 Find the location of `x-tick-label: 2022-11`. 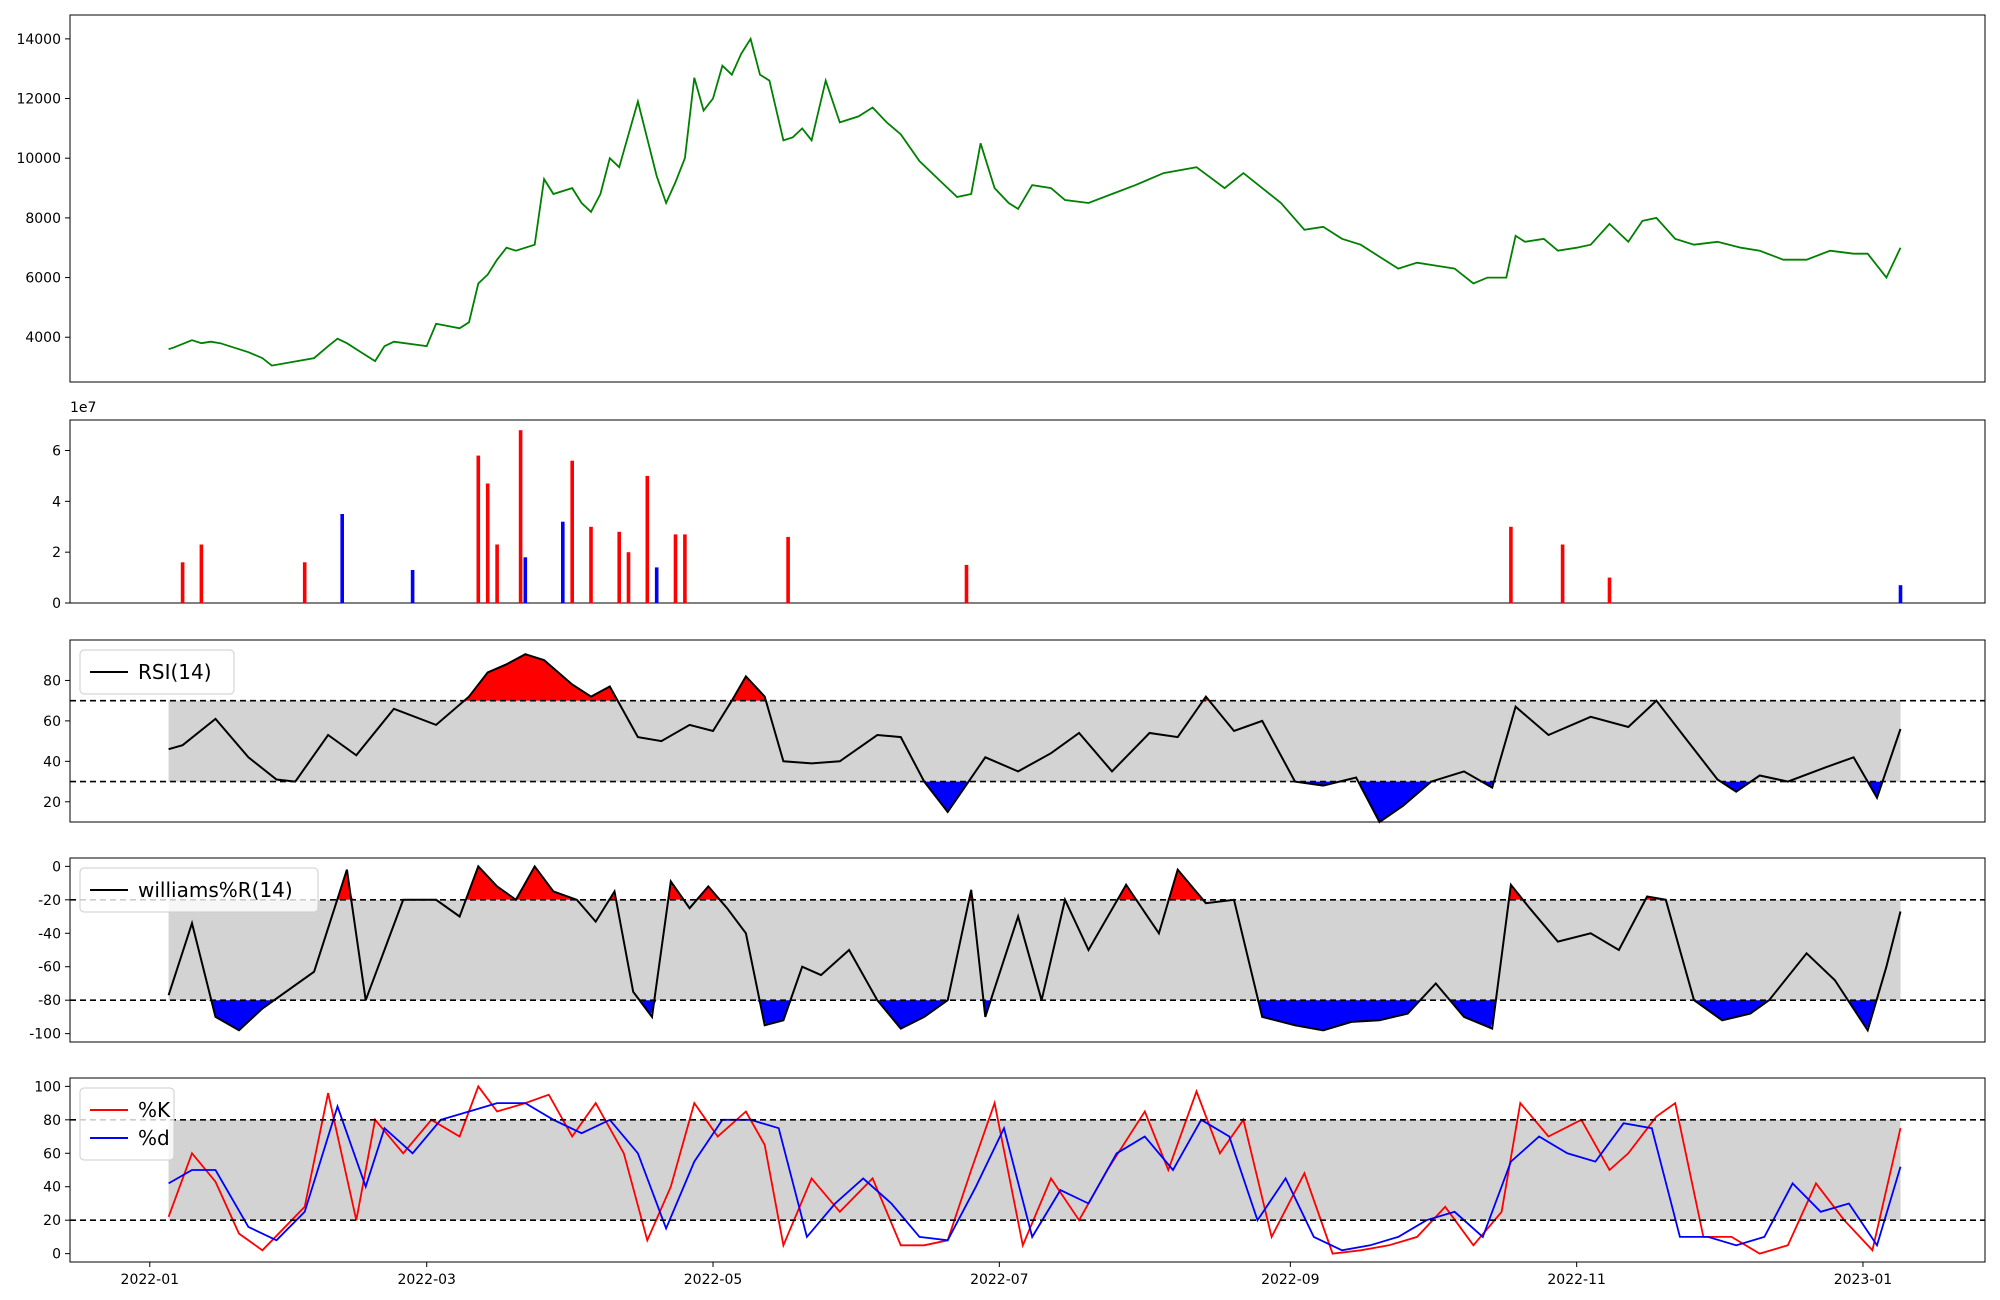

x-tick-label: 2022-11 is located at coordinates (1576, 1280).